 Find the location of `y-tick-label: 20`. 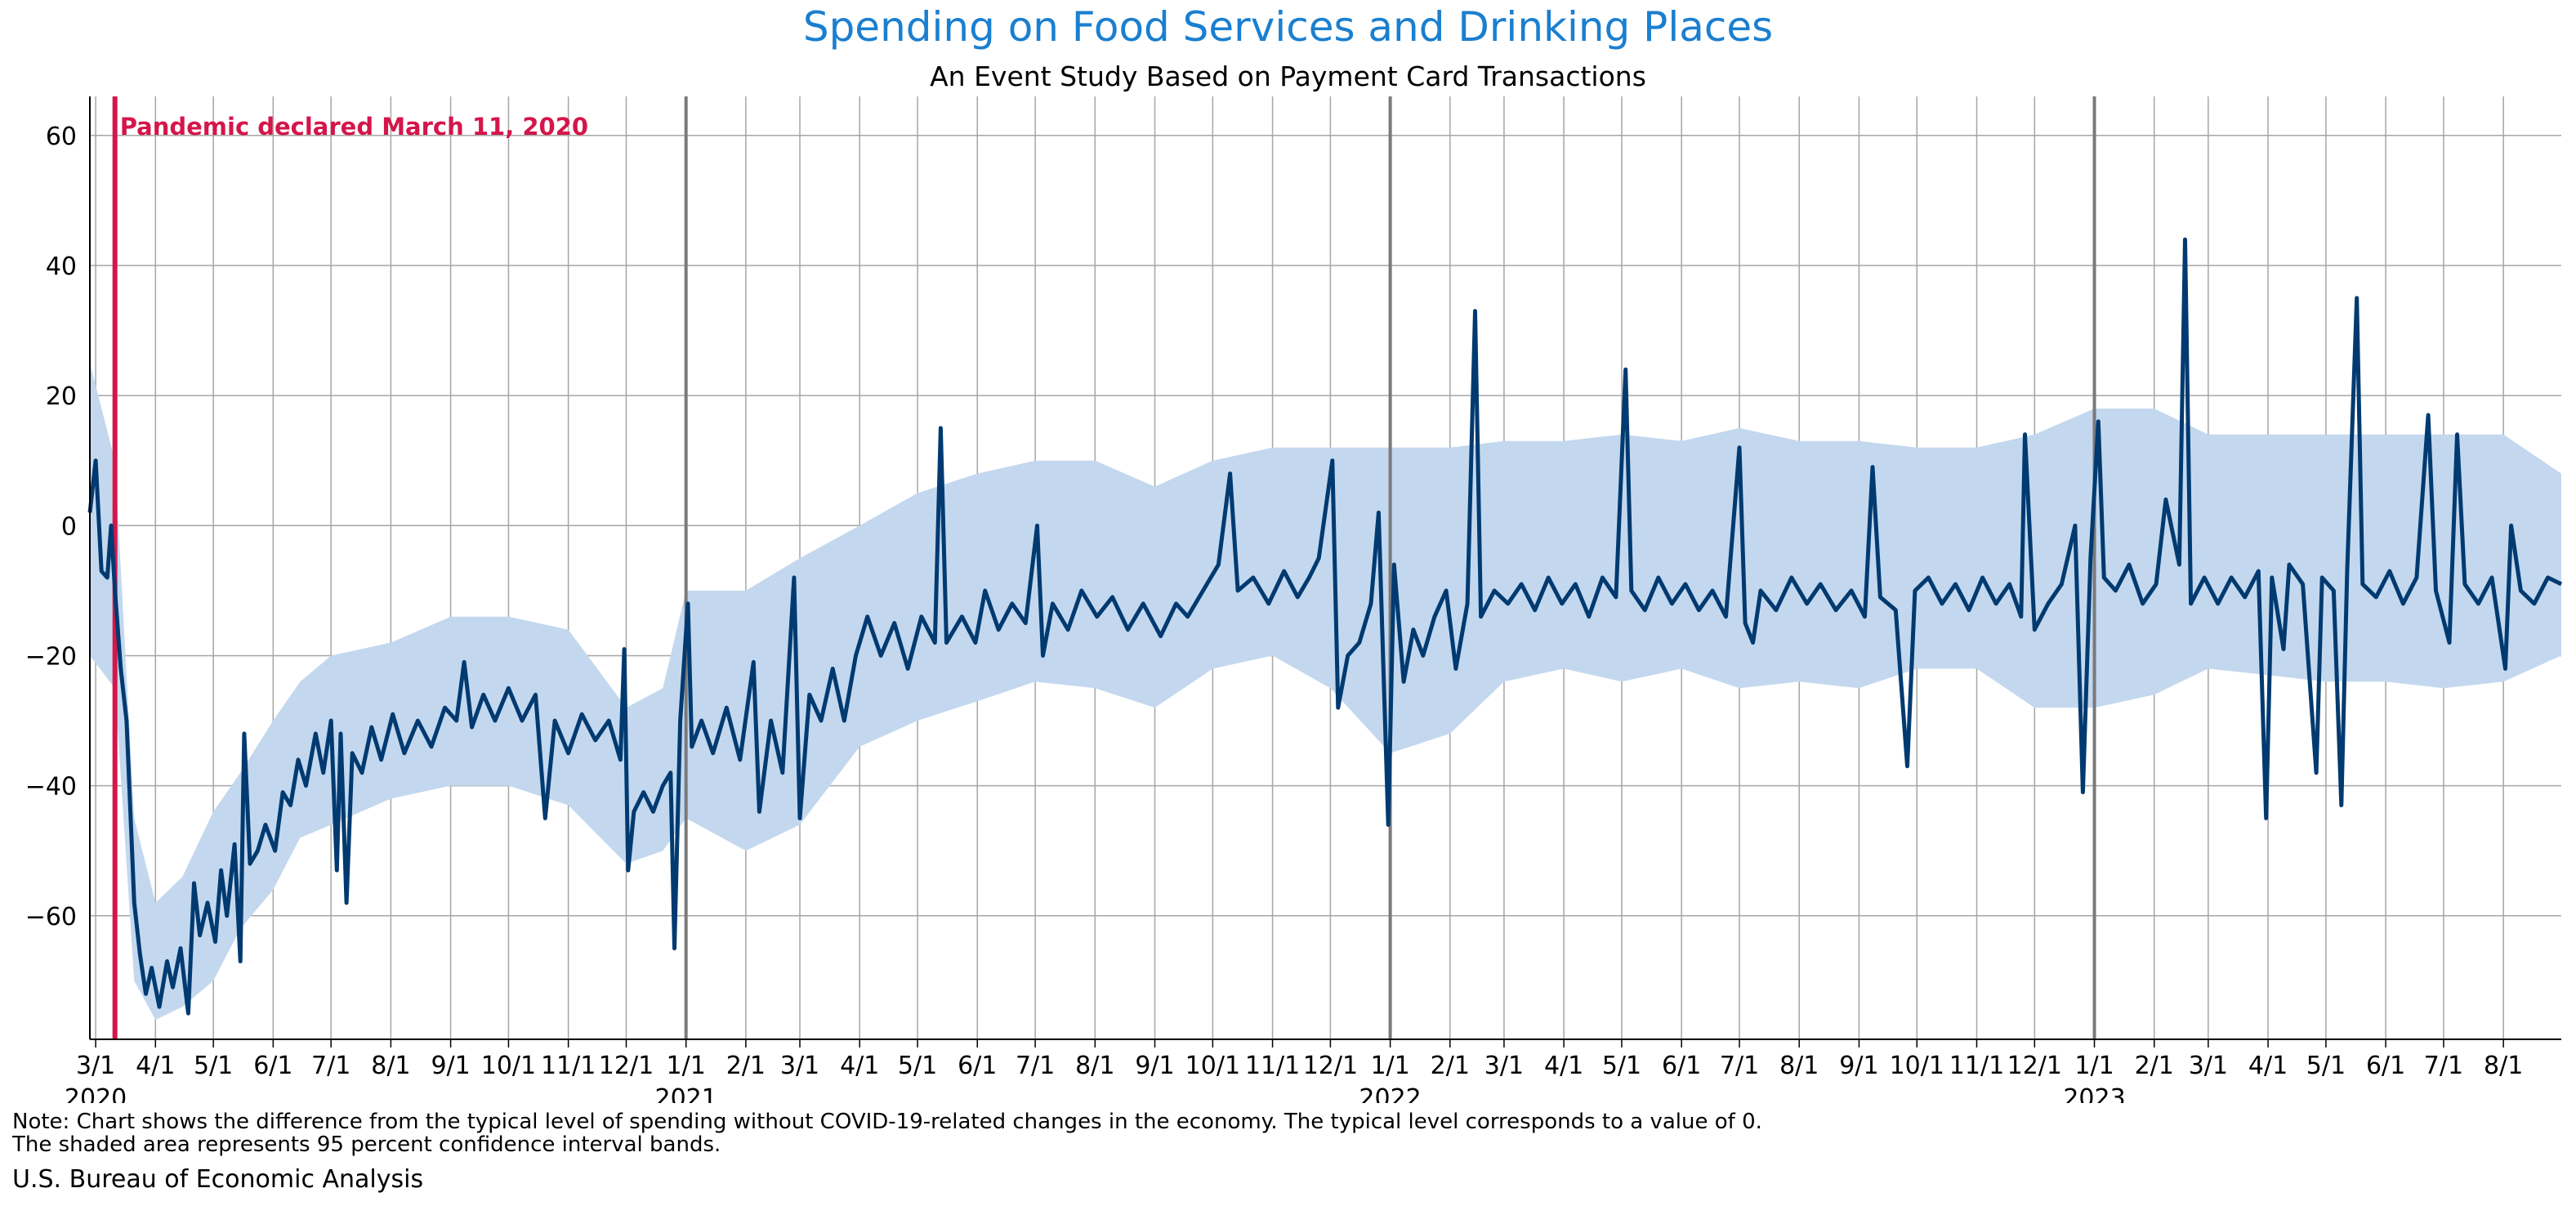

y-tick-label: 20 is located at coordinates (62, 396).